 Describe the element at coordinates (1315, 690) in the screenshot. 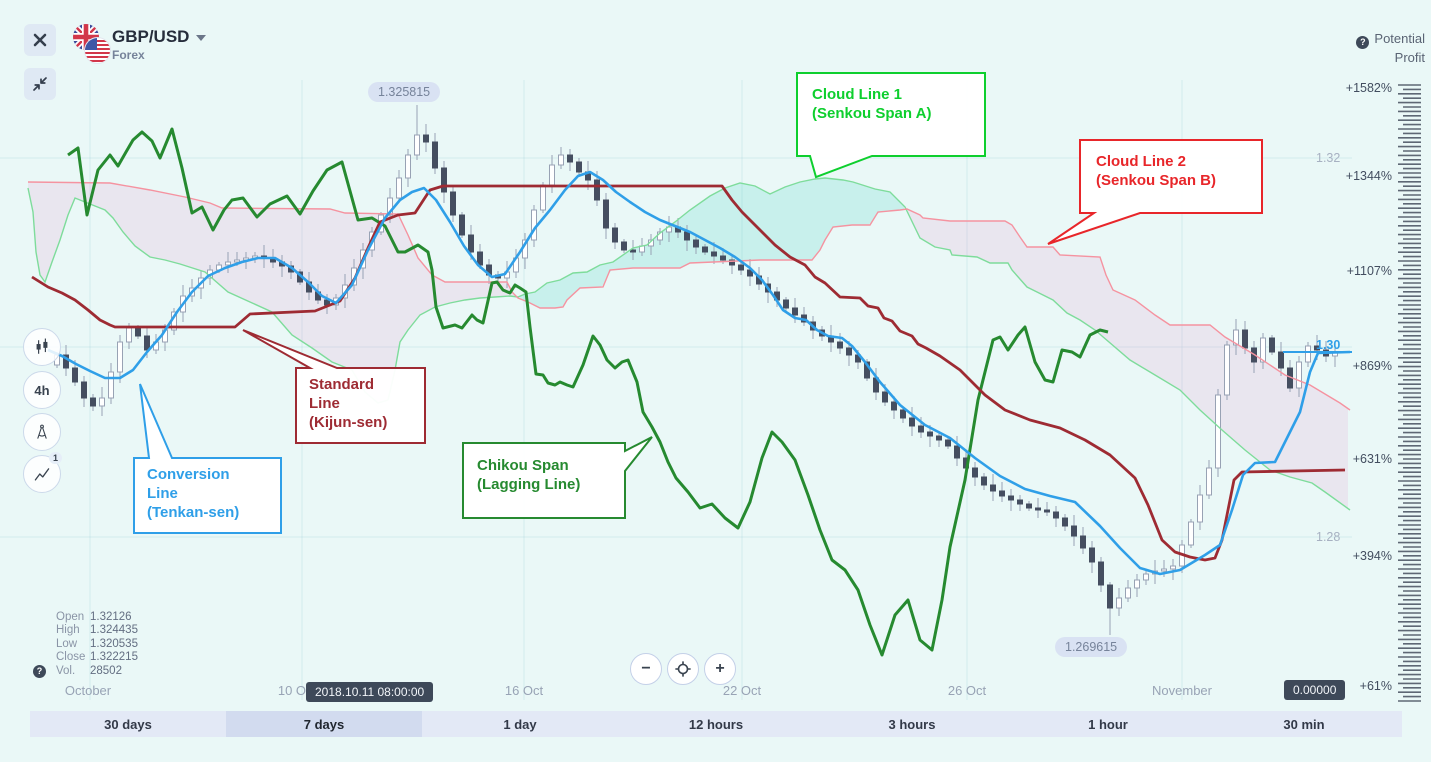

I see `zero-value-badge: 0.00000` at that location.